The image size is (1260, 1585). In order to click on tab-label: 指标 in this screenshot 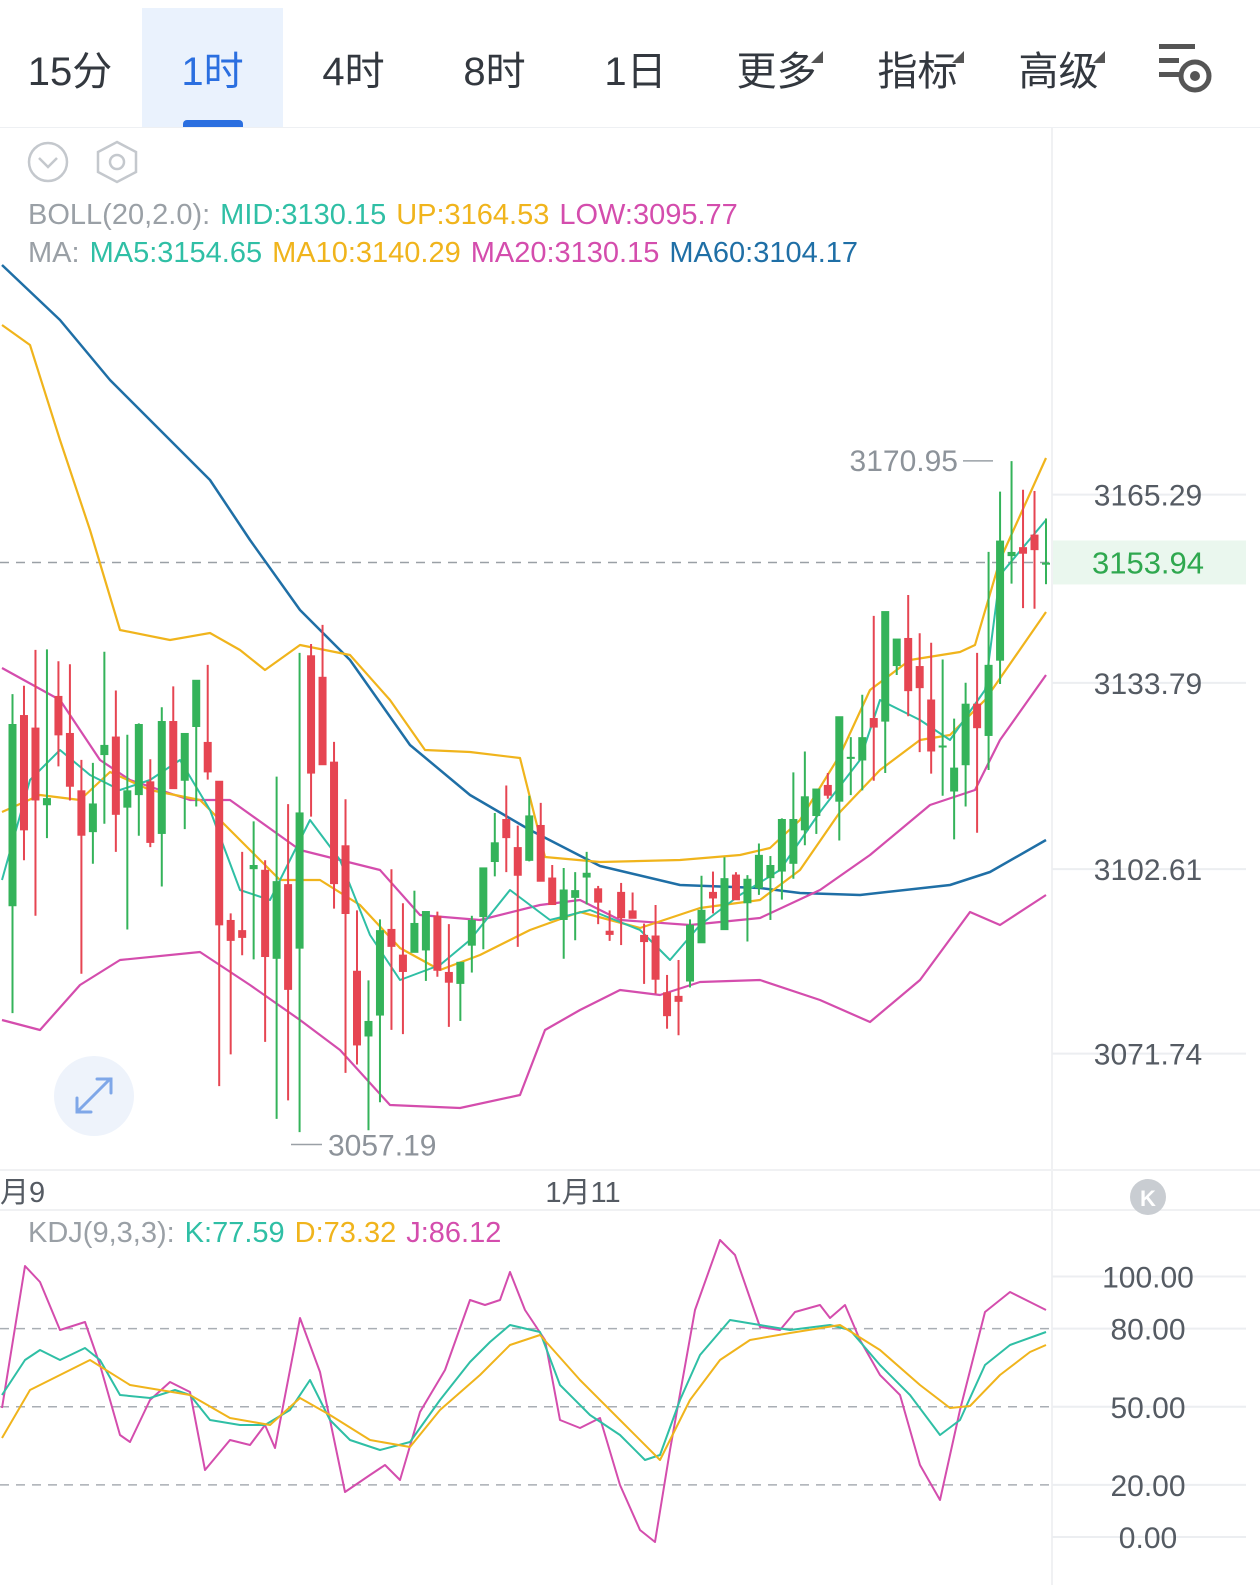, I will do `click(921, 68)`.